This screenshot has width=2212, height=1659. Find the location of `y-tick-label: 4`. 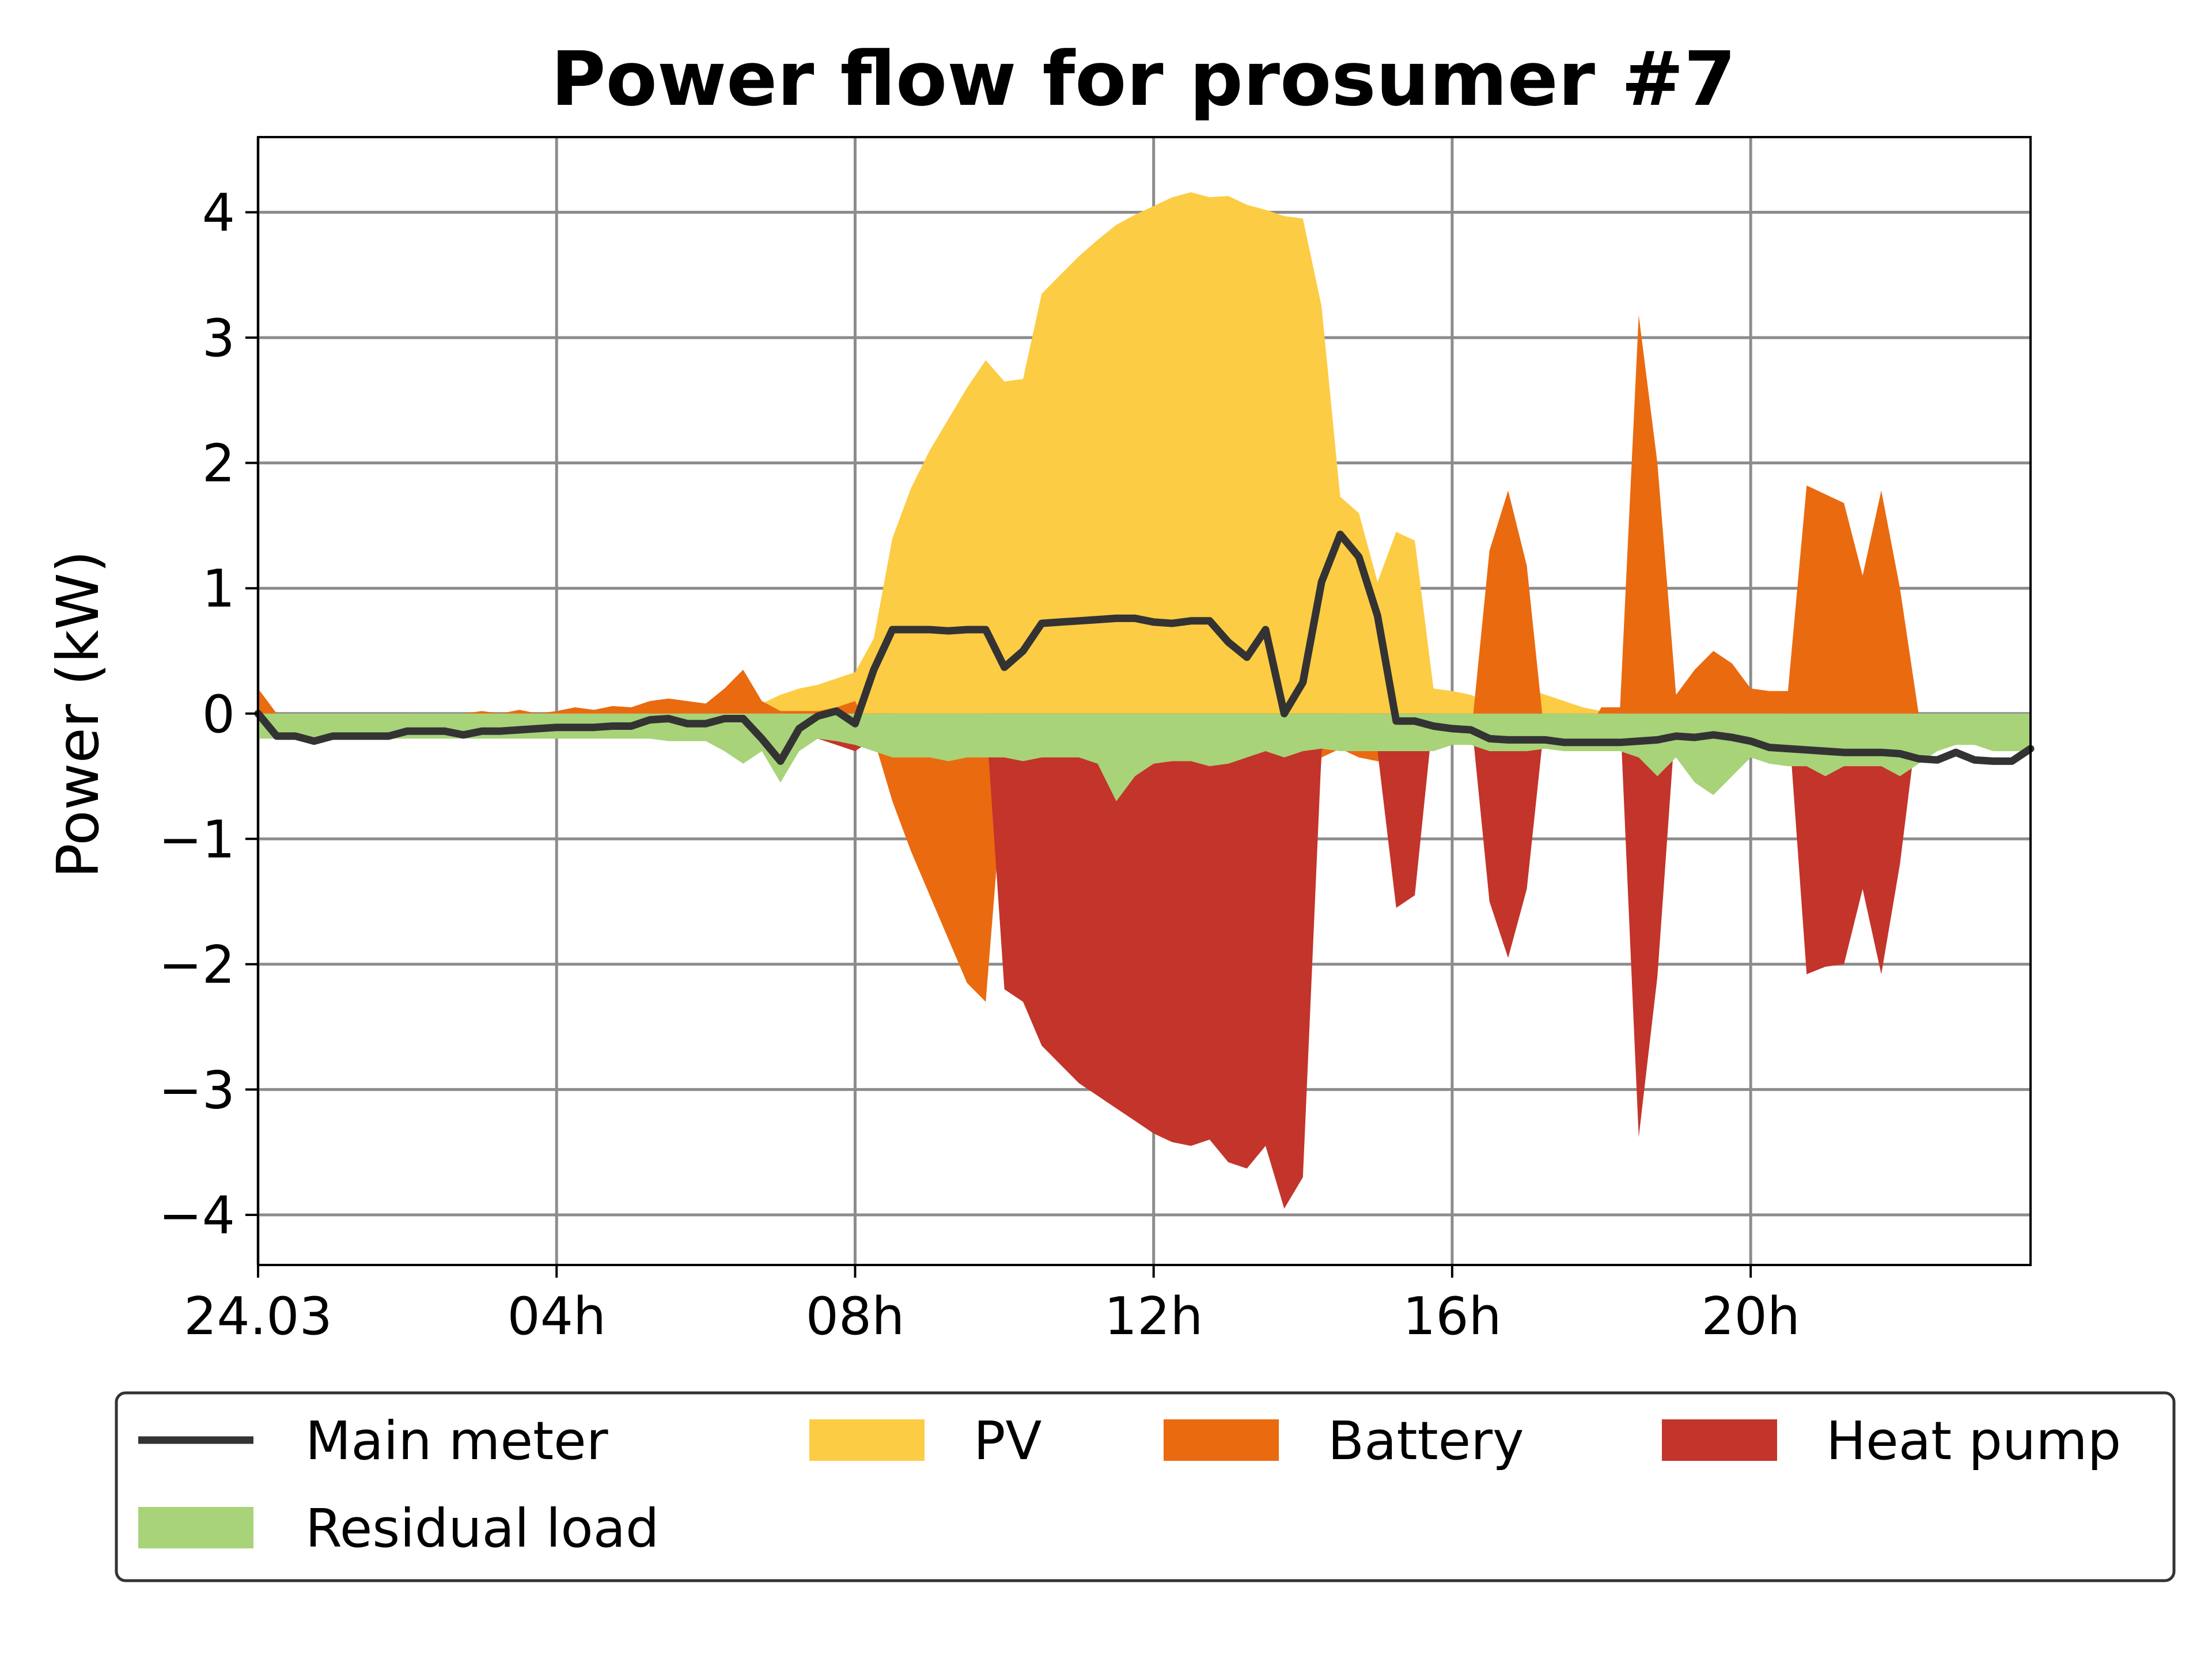

y-tick-label: 4 is located at coordinates (218, 213).